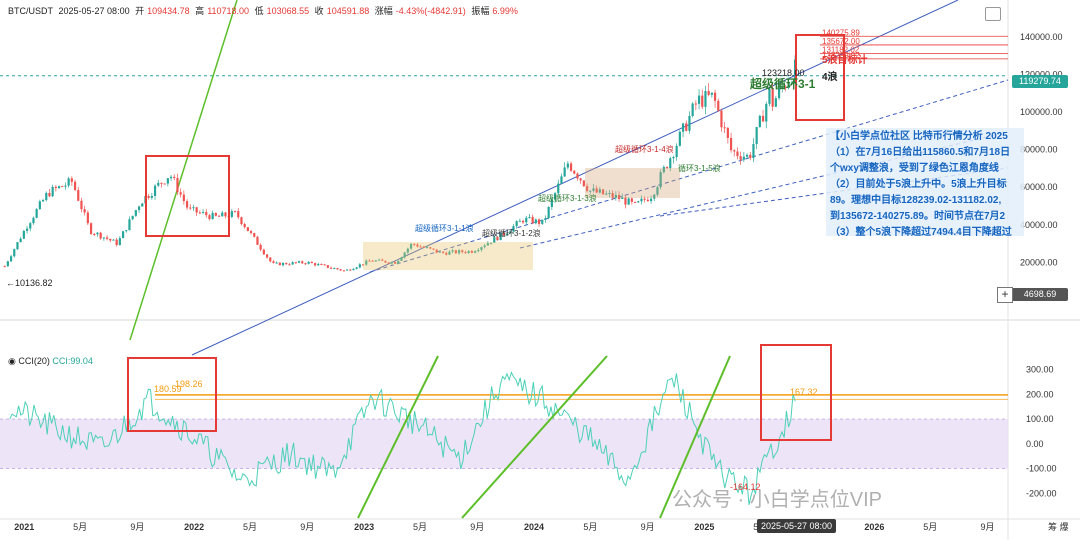  I want to click on low-marker-label: ←10136.82, so click(29, 283).